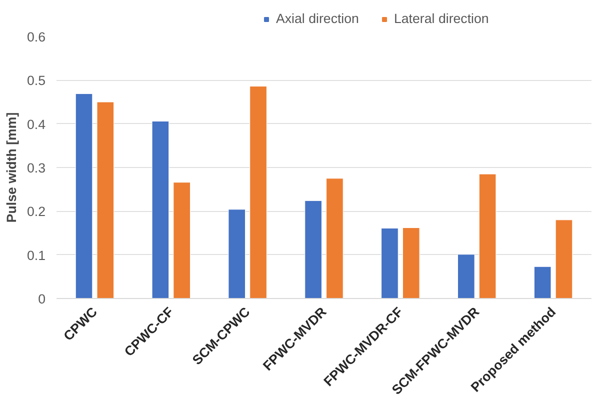 This screenshot has height=409, width=602. I want to click on y-tick-label: 0.4, so click(36, 124).